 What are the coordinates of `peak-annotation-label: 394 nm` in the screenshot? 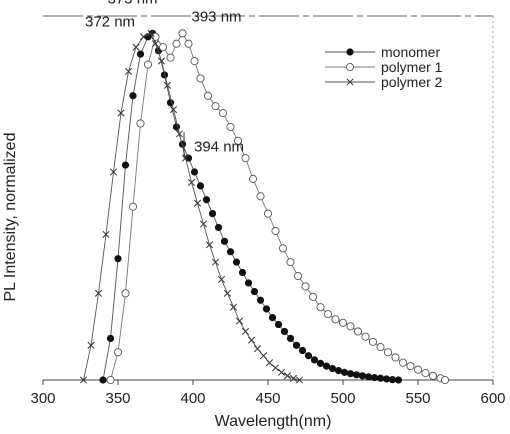 It's located at (219, 146).